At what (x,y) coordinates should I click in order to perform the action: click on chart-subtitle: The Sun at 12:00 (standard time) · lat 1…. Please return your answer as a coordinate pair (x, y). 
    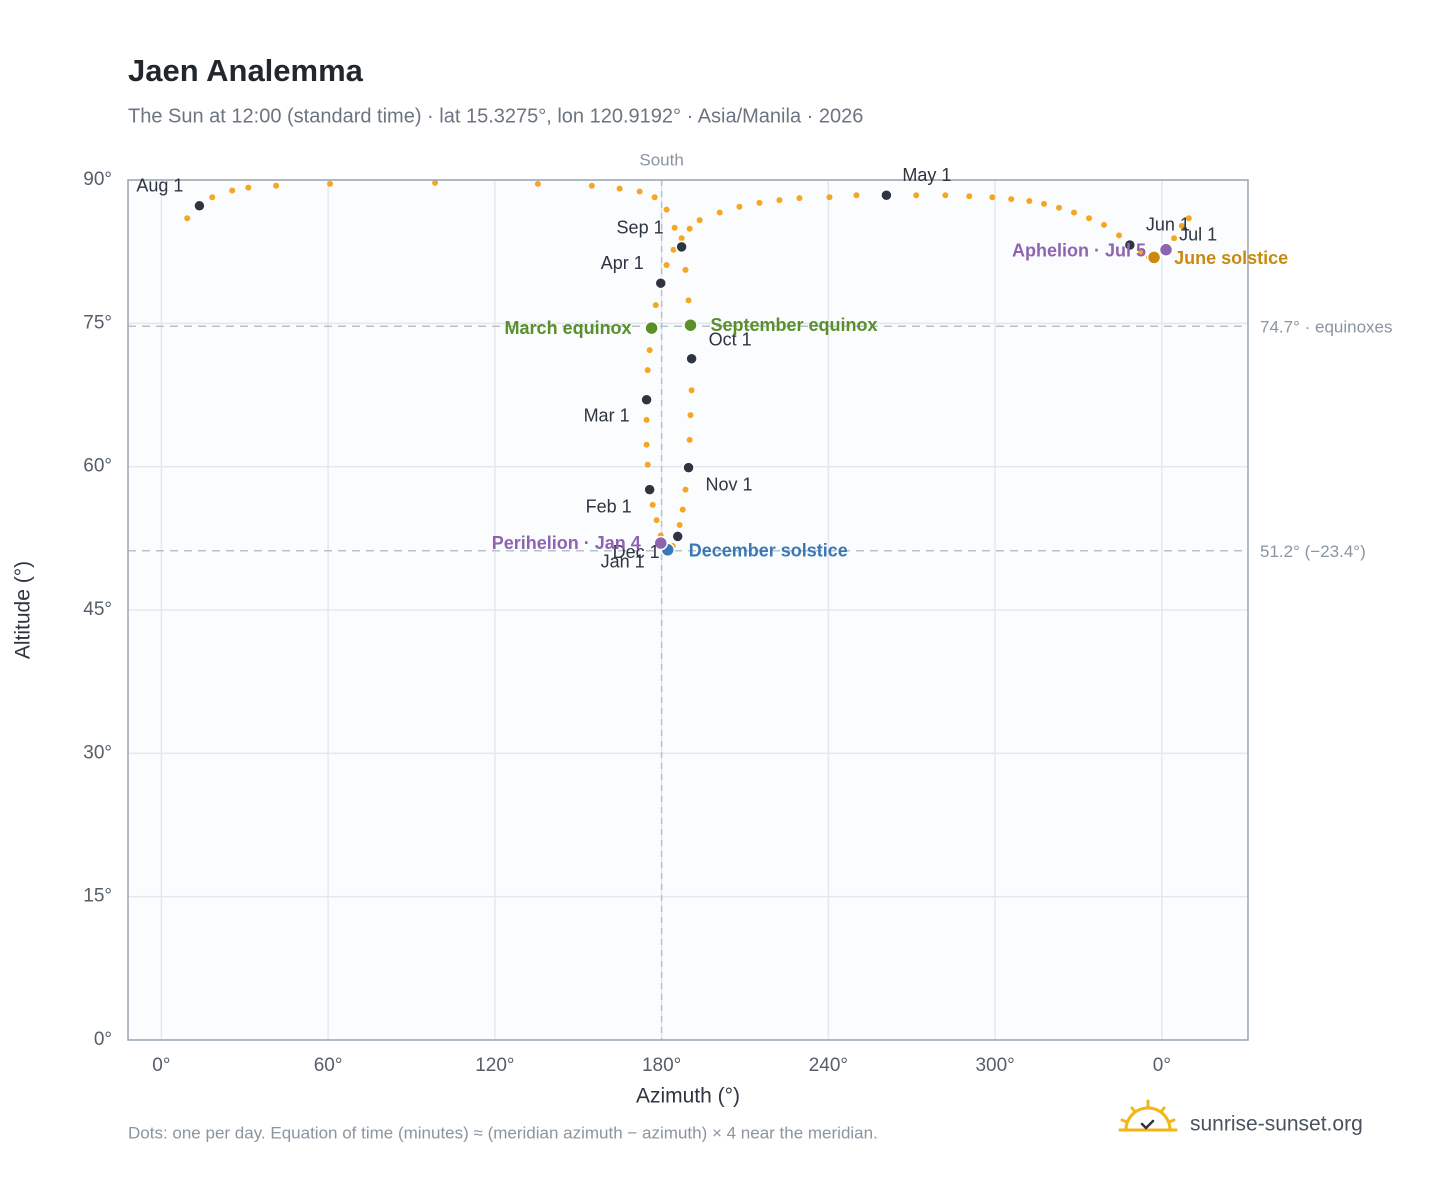
    Looking at the image, I should click on (495, 116).